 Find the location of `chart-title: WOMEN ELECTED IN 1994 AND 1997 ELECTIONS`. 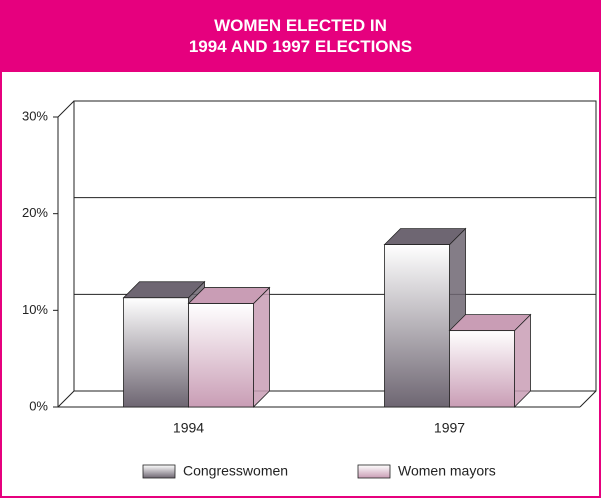

chart-title: WOMEN ELECTED IN 1994 AND 1997 ELECTIONS is located at coordinates (300, 36).